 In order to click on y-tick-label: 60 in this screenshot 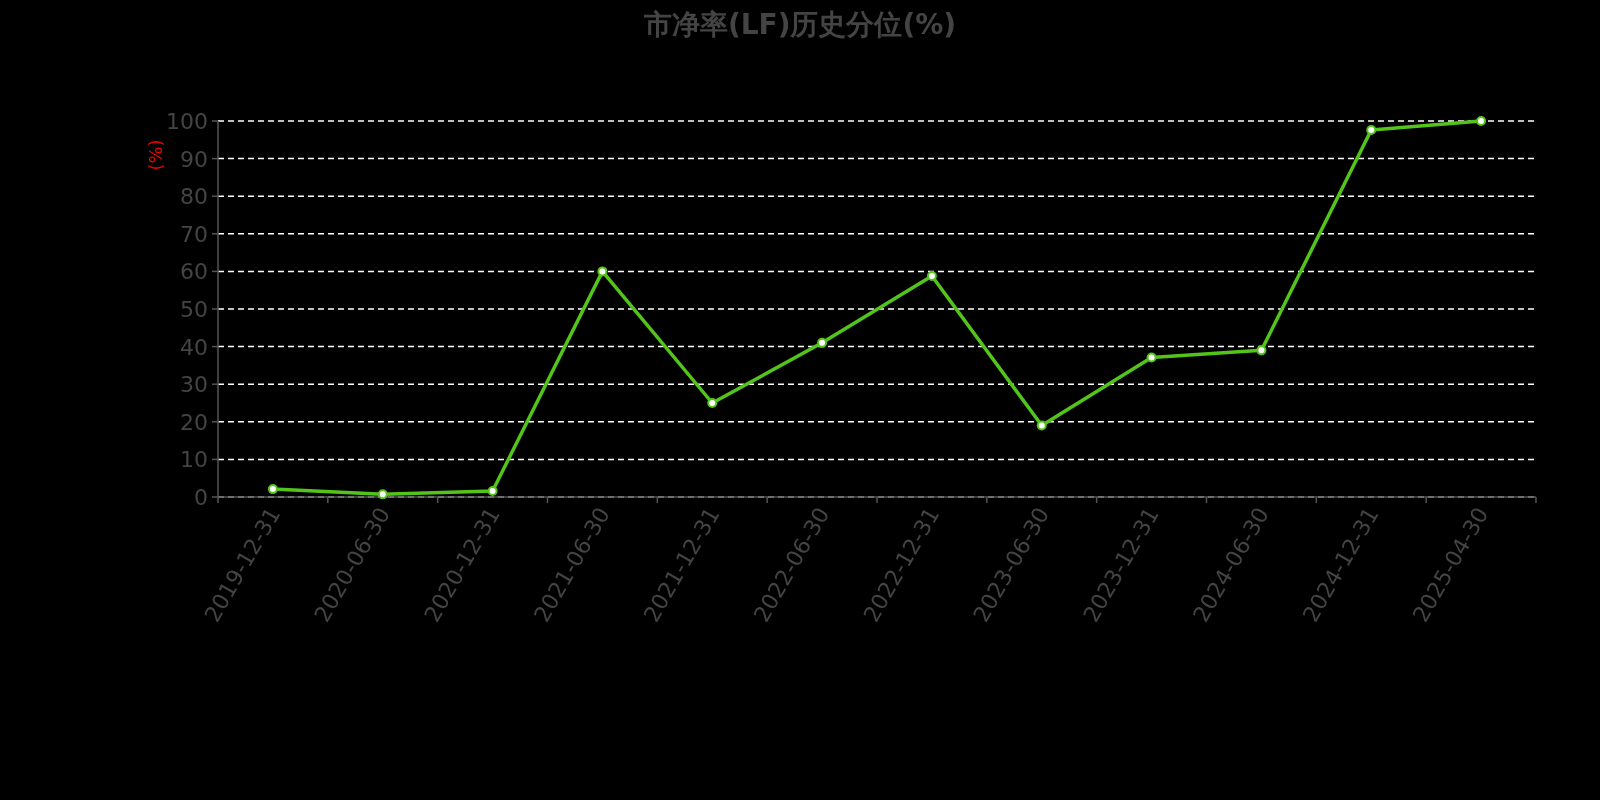, I will do `click(194, 272)`.